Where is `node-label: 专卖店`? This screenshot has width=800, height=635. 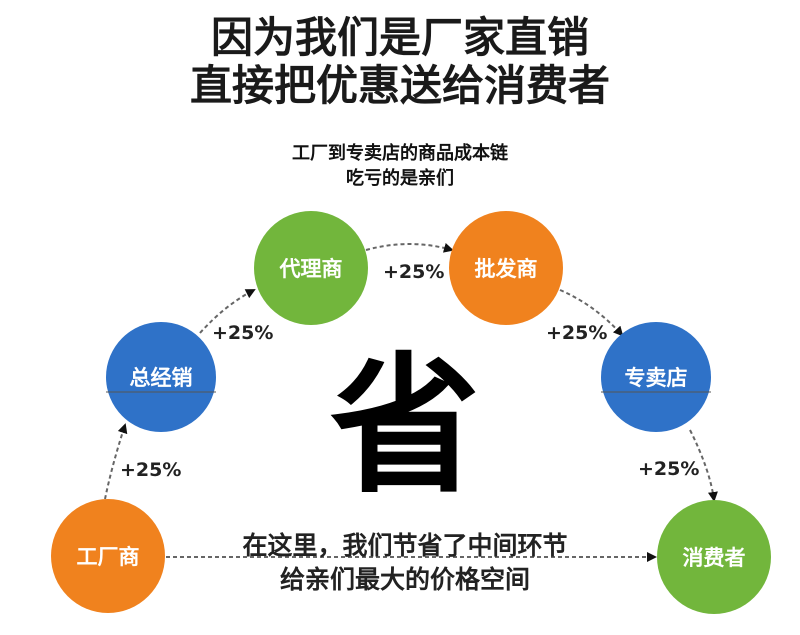 node-label: 专卖店 is located at coordinates (656, 378).